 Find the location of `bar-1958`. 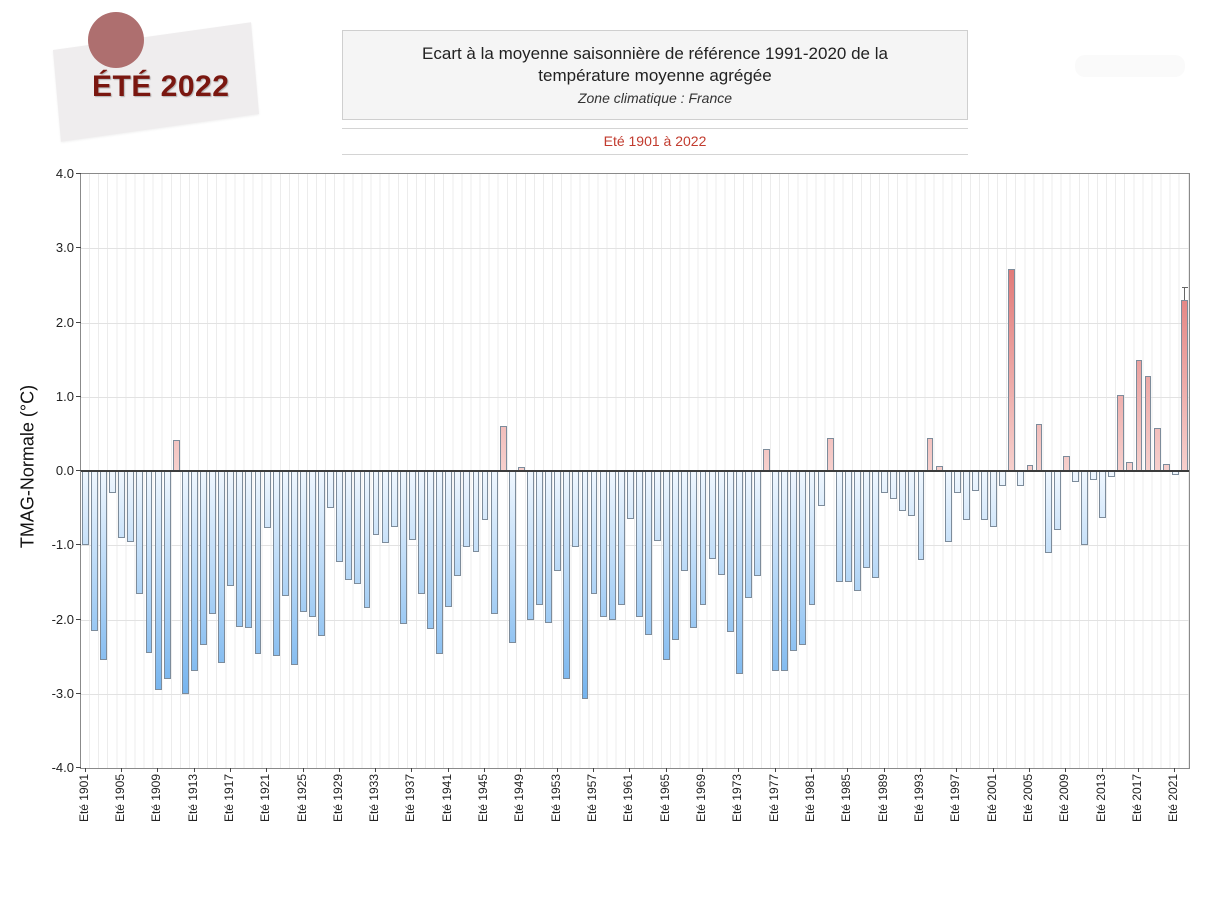

bar-1958 is located at coordinates (603, 544).